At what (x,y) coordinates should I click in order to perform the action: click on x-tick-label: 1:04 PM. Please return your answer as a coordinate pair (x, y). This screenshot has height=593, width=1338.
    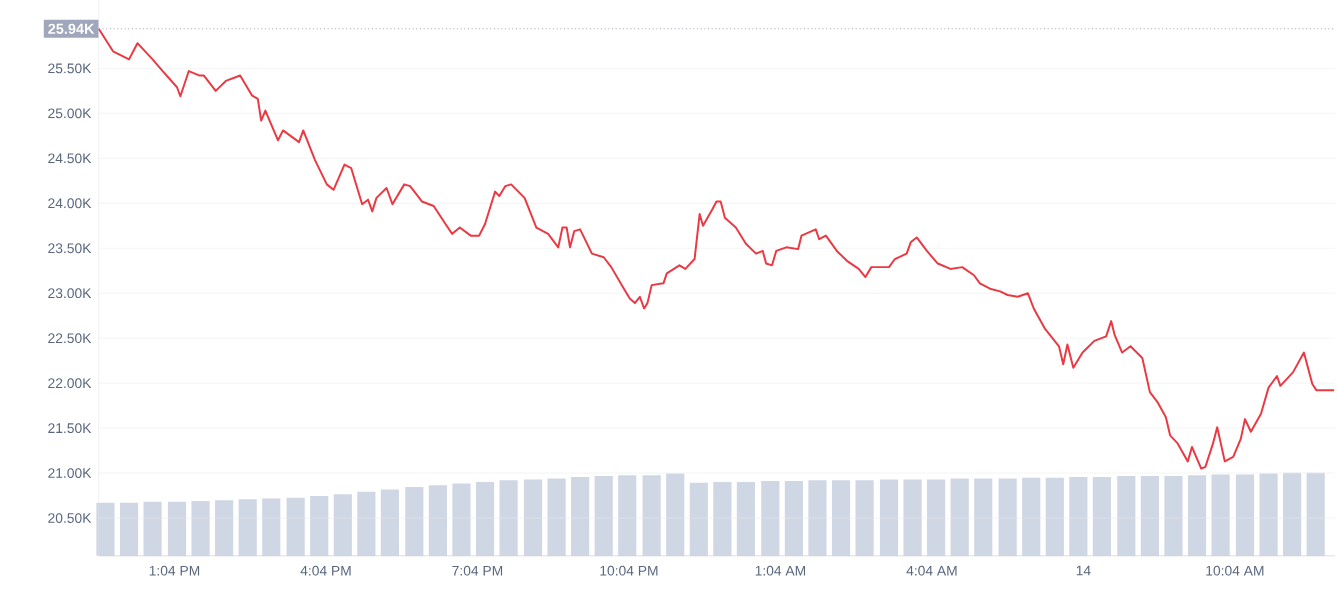
    Looking at the image, I should click on (174, 570).